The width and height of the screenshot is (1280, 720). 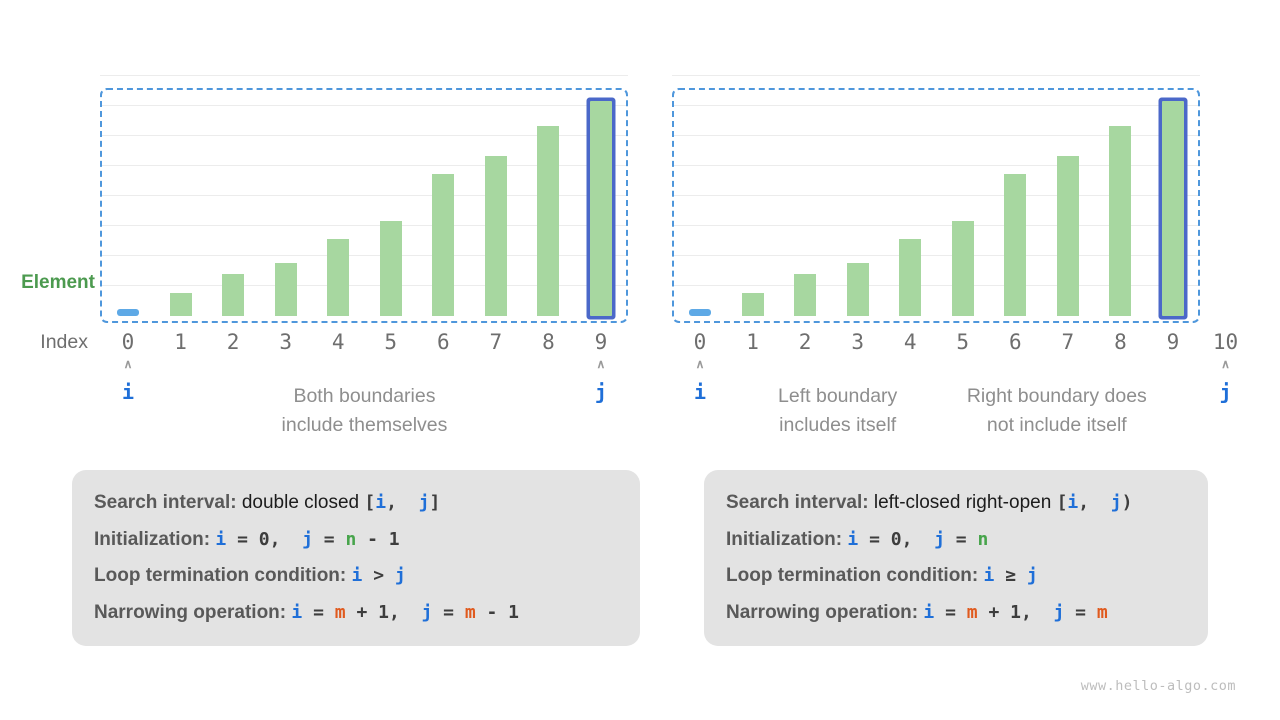 I want to click on code-text: >, so click(x=378, y=575).